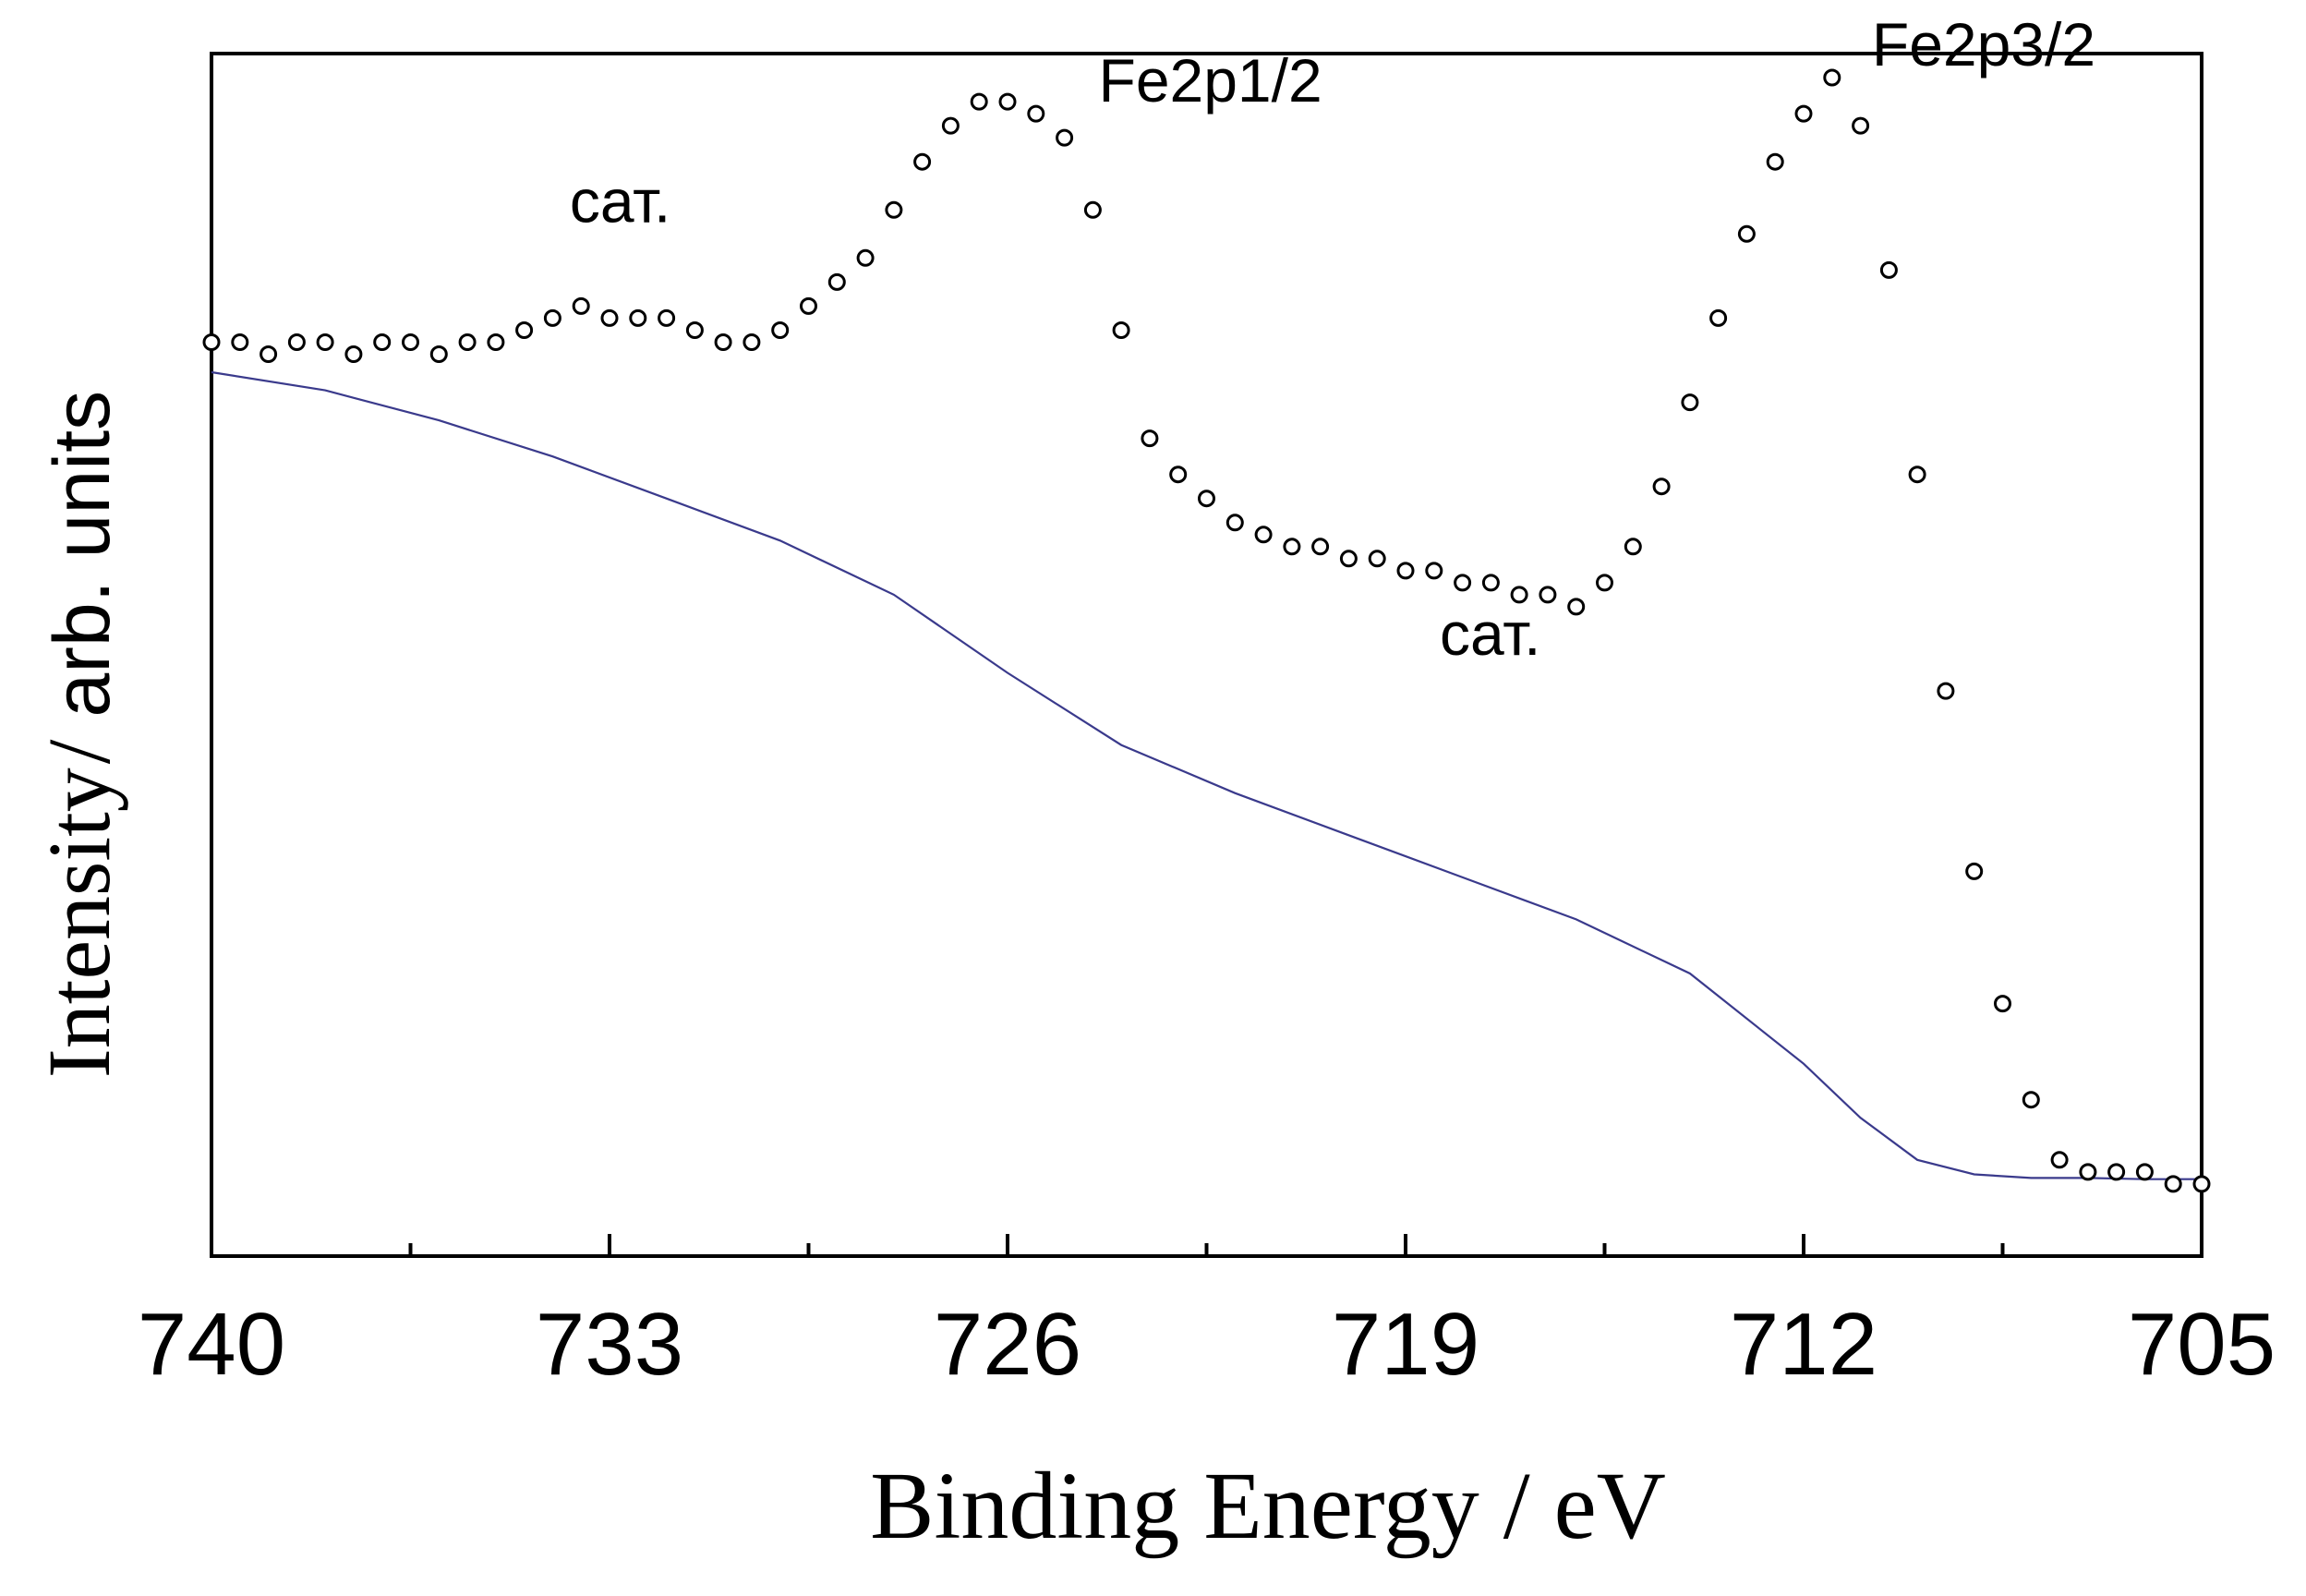 This screenshot has width=2306, height=1596. What do you see at coordinates (1207, 1344) in the screenshot?
I see `x-axis-tick-labels: 740 733 726 719 712 705` at bounding box center [1207, 1344].